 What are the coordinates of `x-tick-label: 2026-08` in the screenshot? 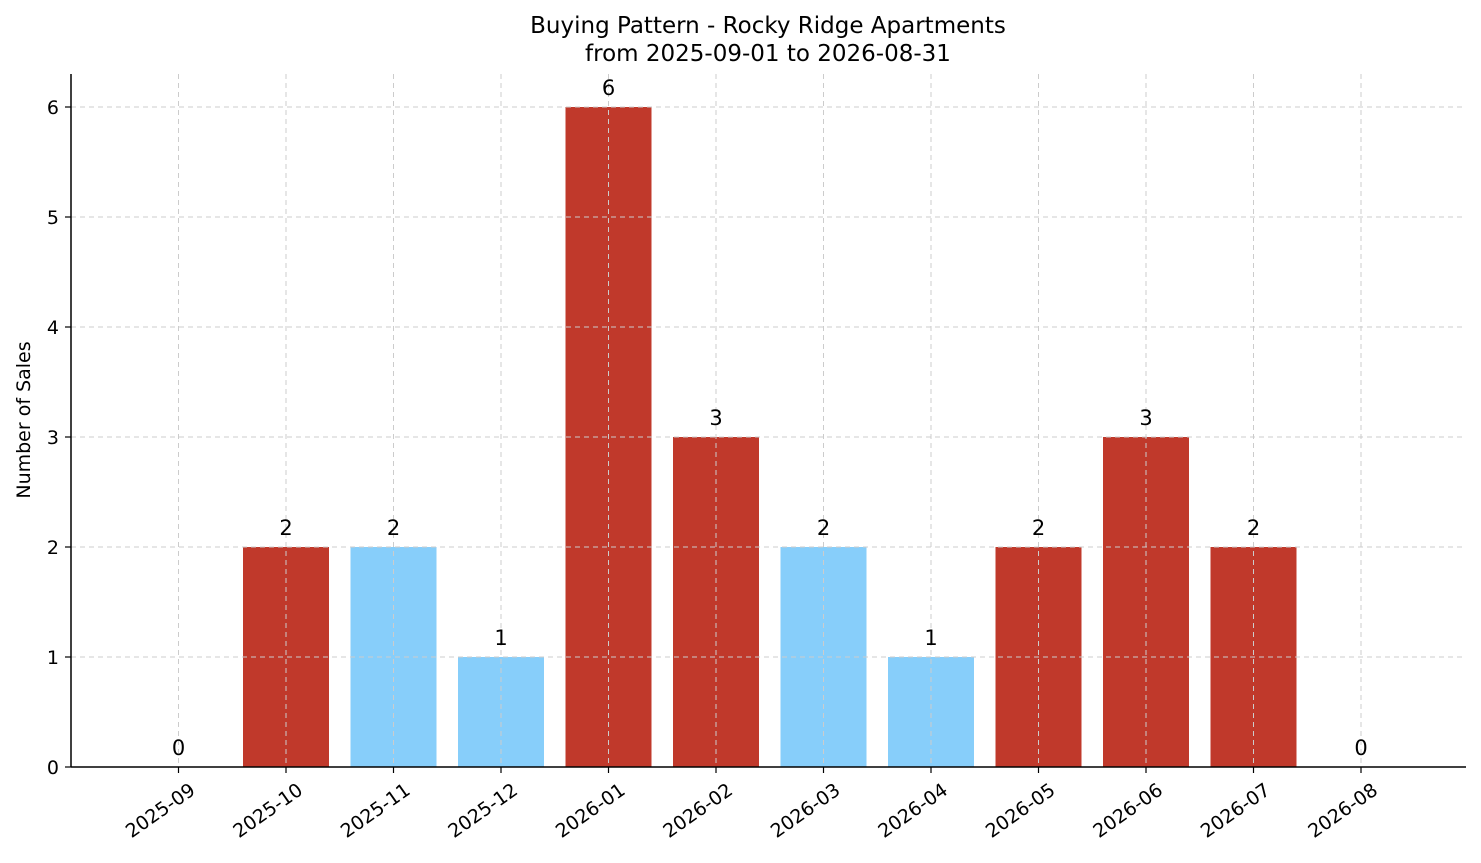 It's located at (1343, 811).